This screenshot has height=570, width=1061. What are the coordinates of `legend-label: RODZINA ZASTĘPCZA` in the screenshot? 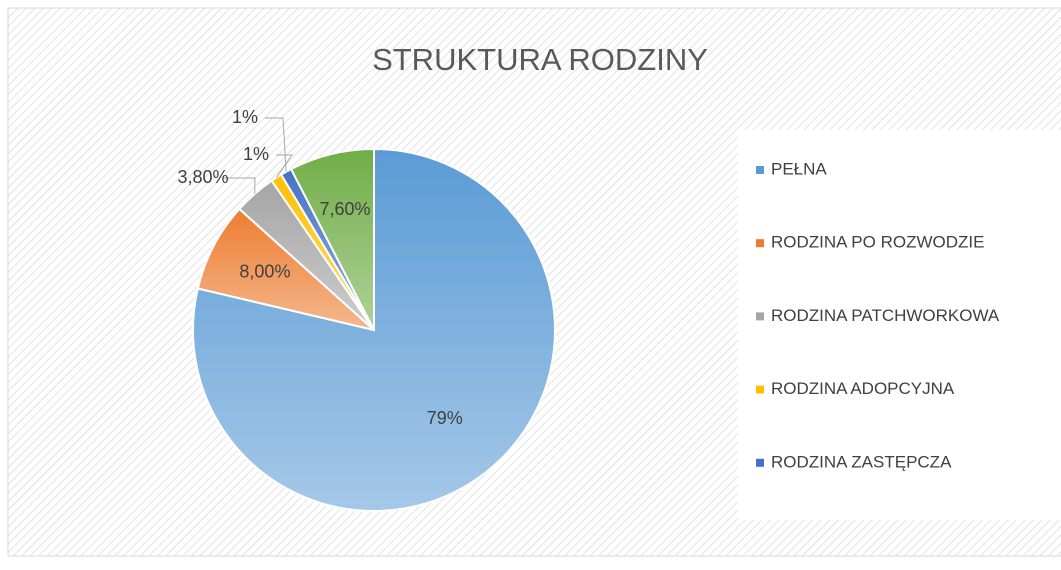 It's located at (861, 461).